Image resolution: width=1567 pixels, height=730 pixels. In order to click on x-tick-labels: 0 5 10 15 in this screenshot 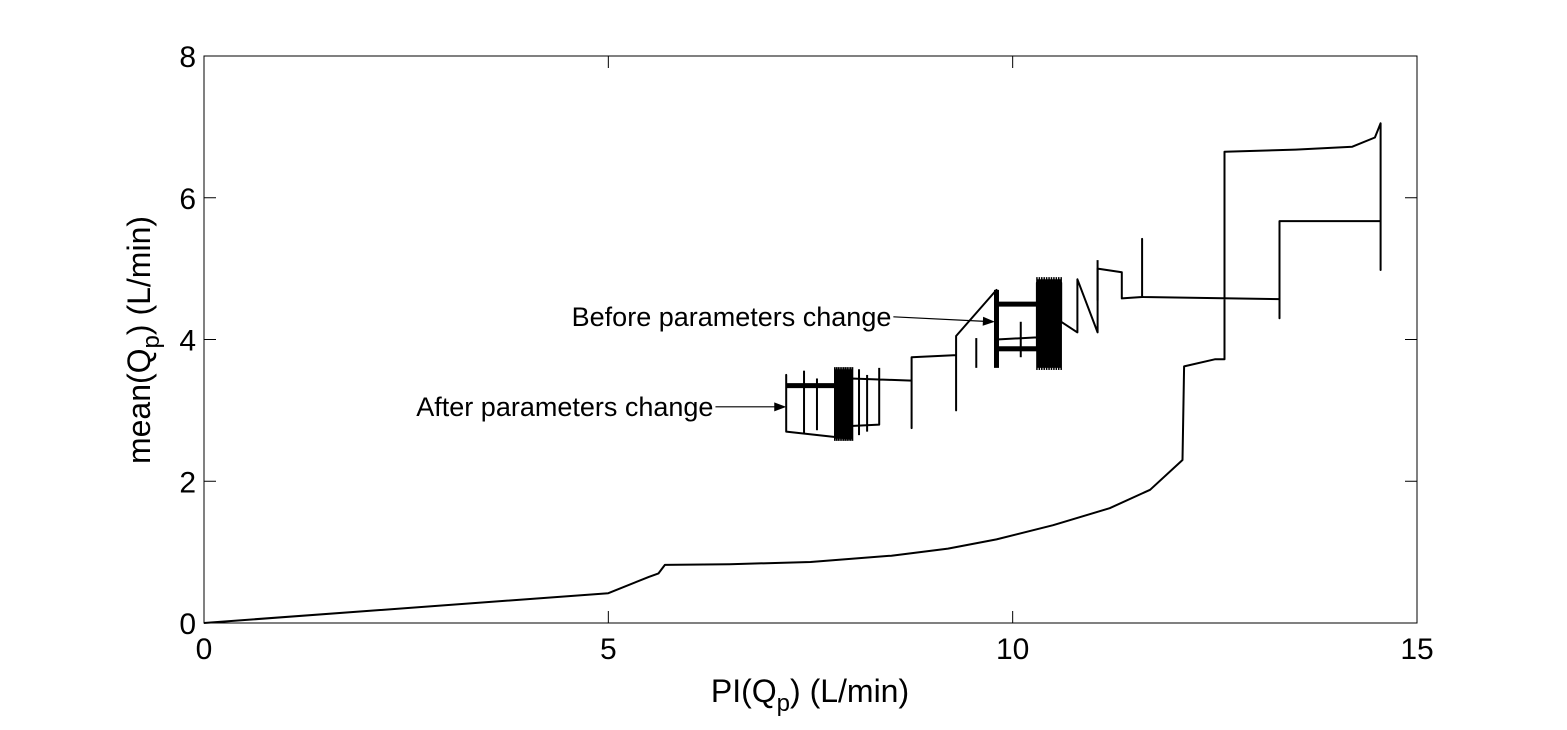, I will do `click(815, 649)`.